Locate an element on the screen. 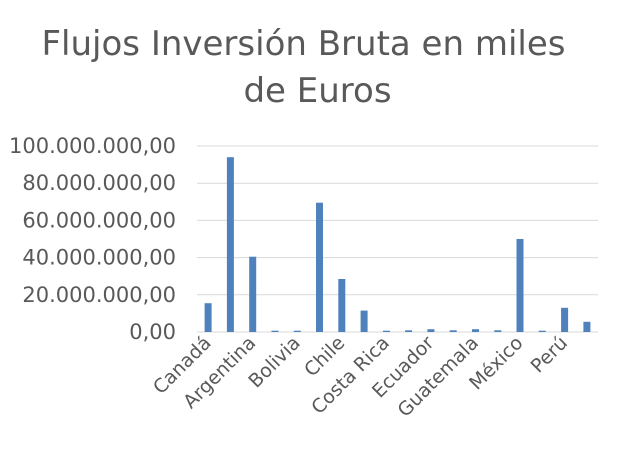  y-tick-label: 60.000.000,00 is located at coordinates (99, 220).